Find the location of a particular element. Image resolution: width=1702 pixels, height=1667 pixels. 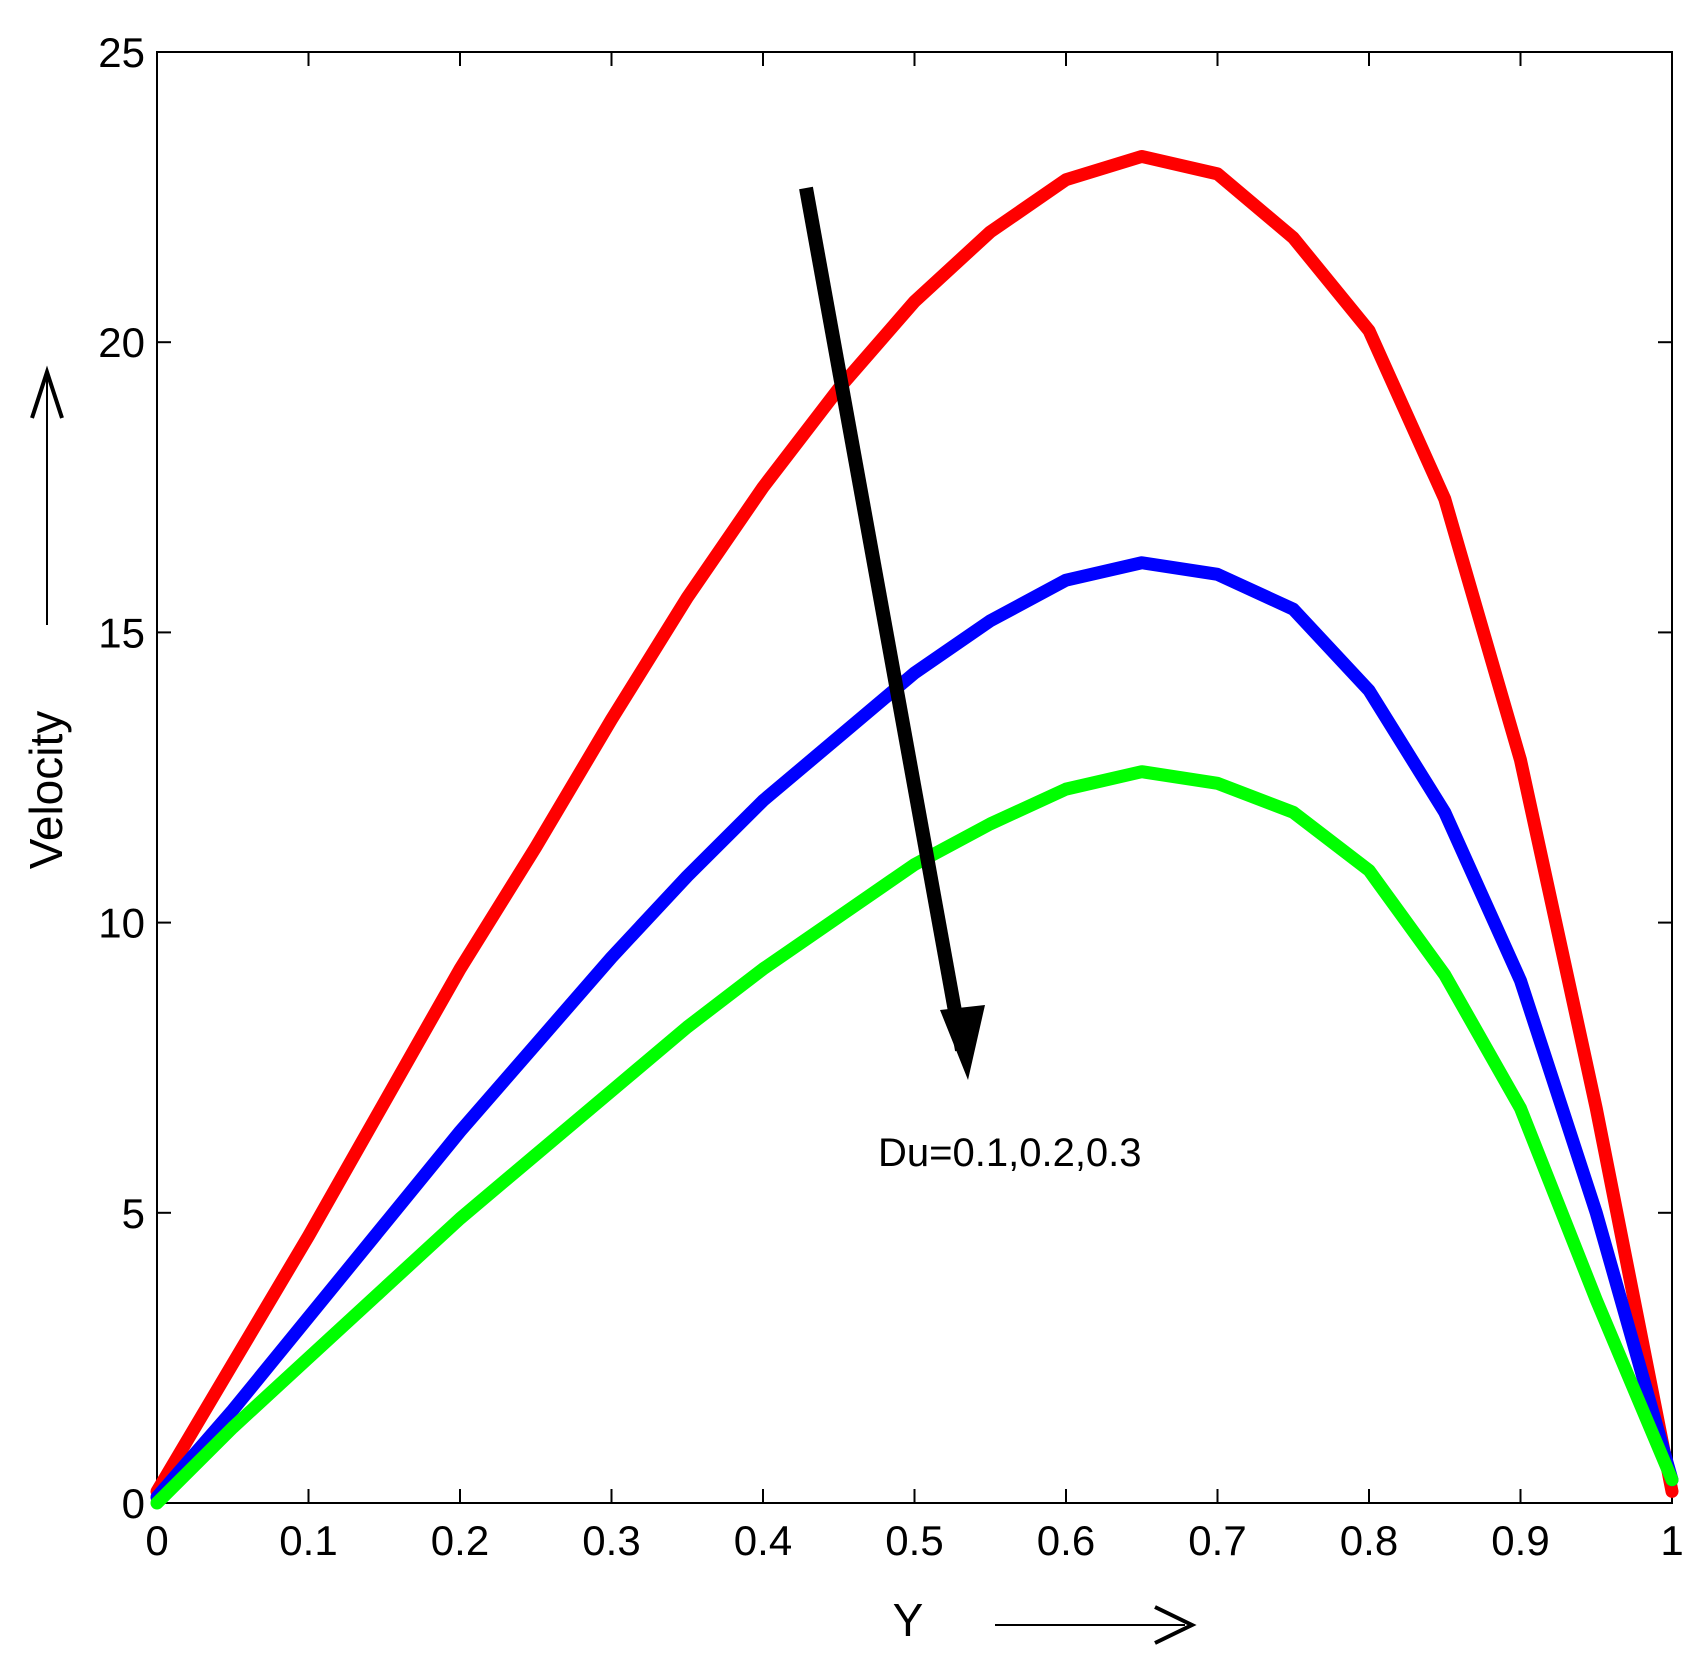

x-axis-title: Y is located at coordinates (908, 1620).